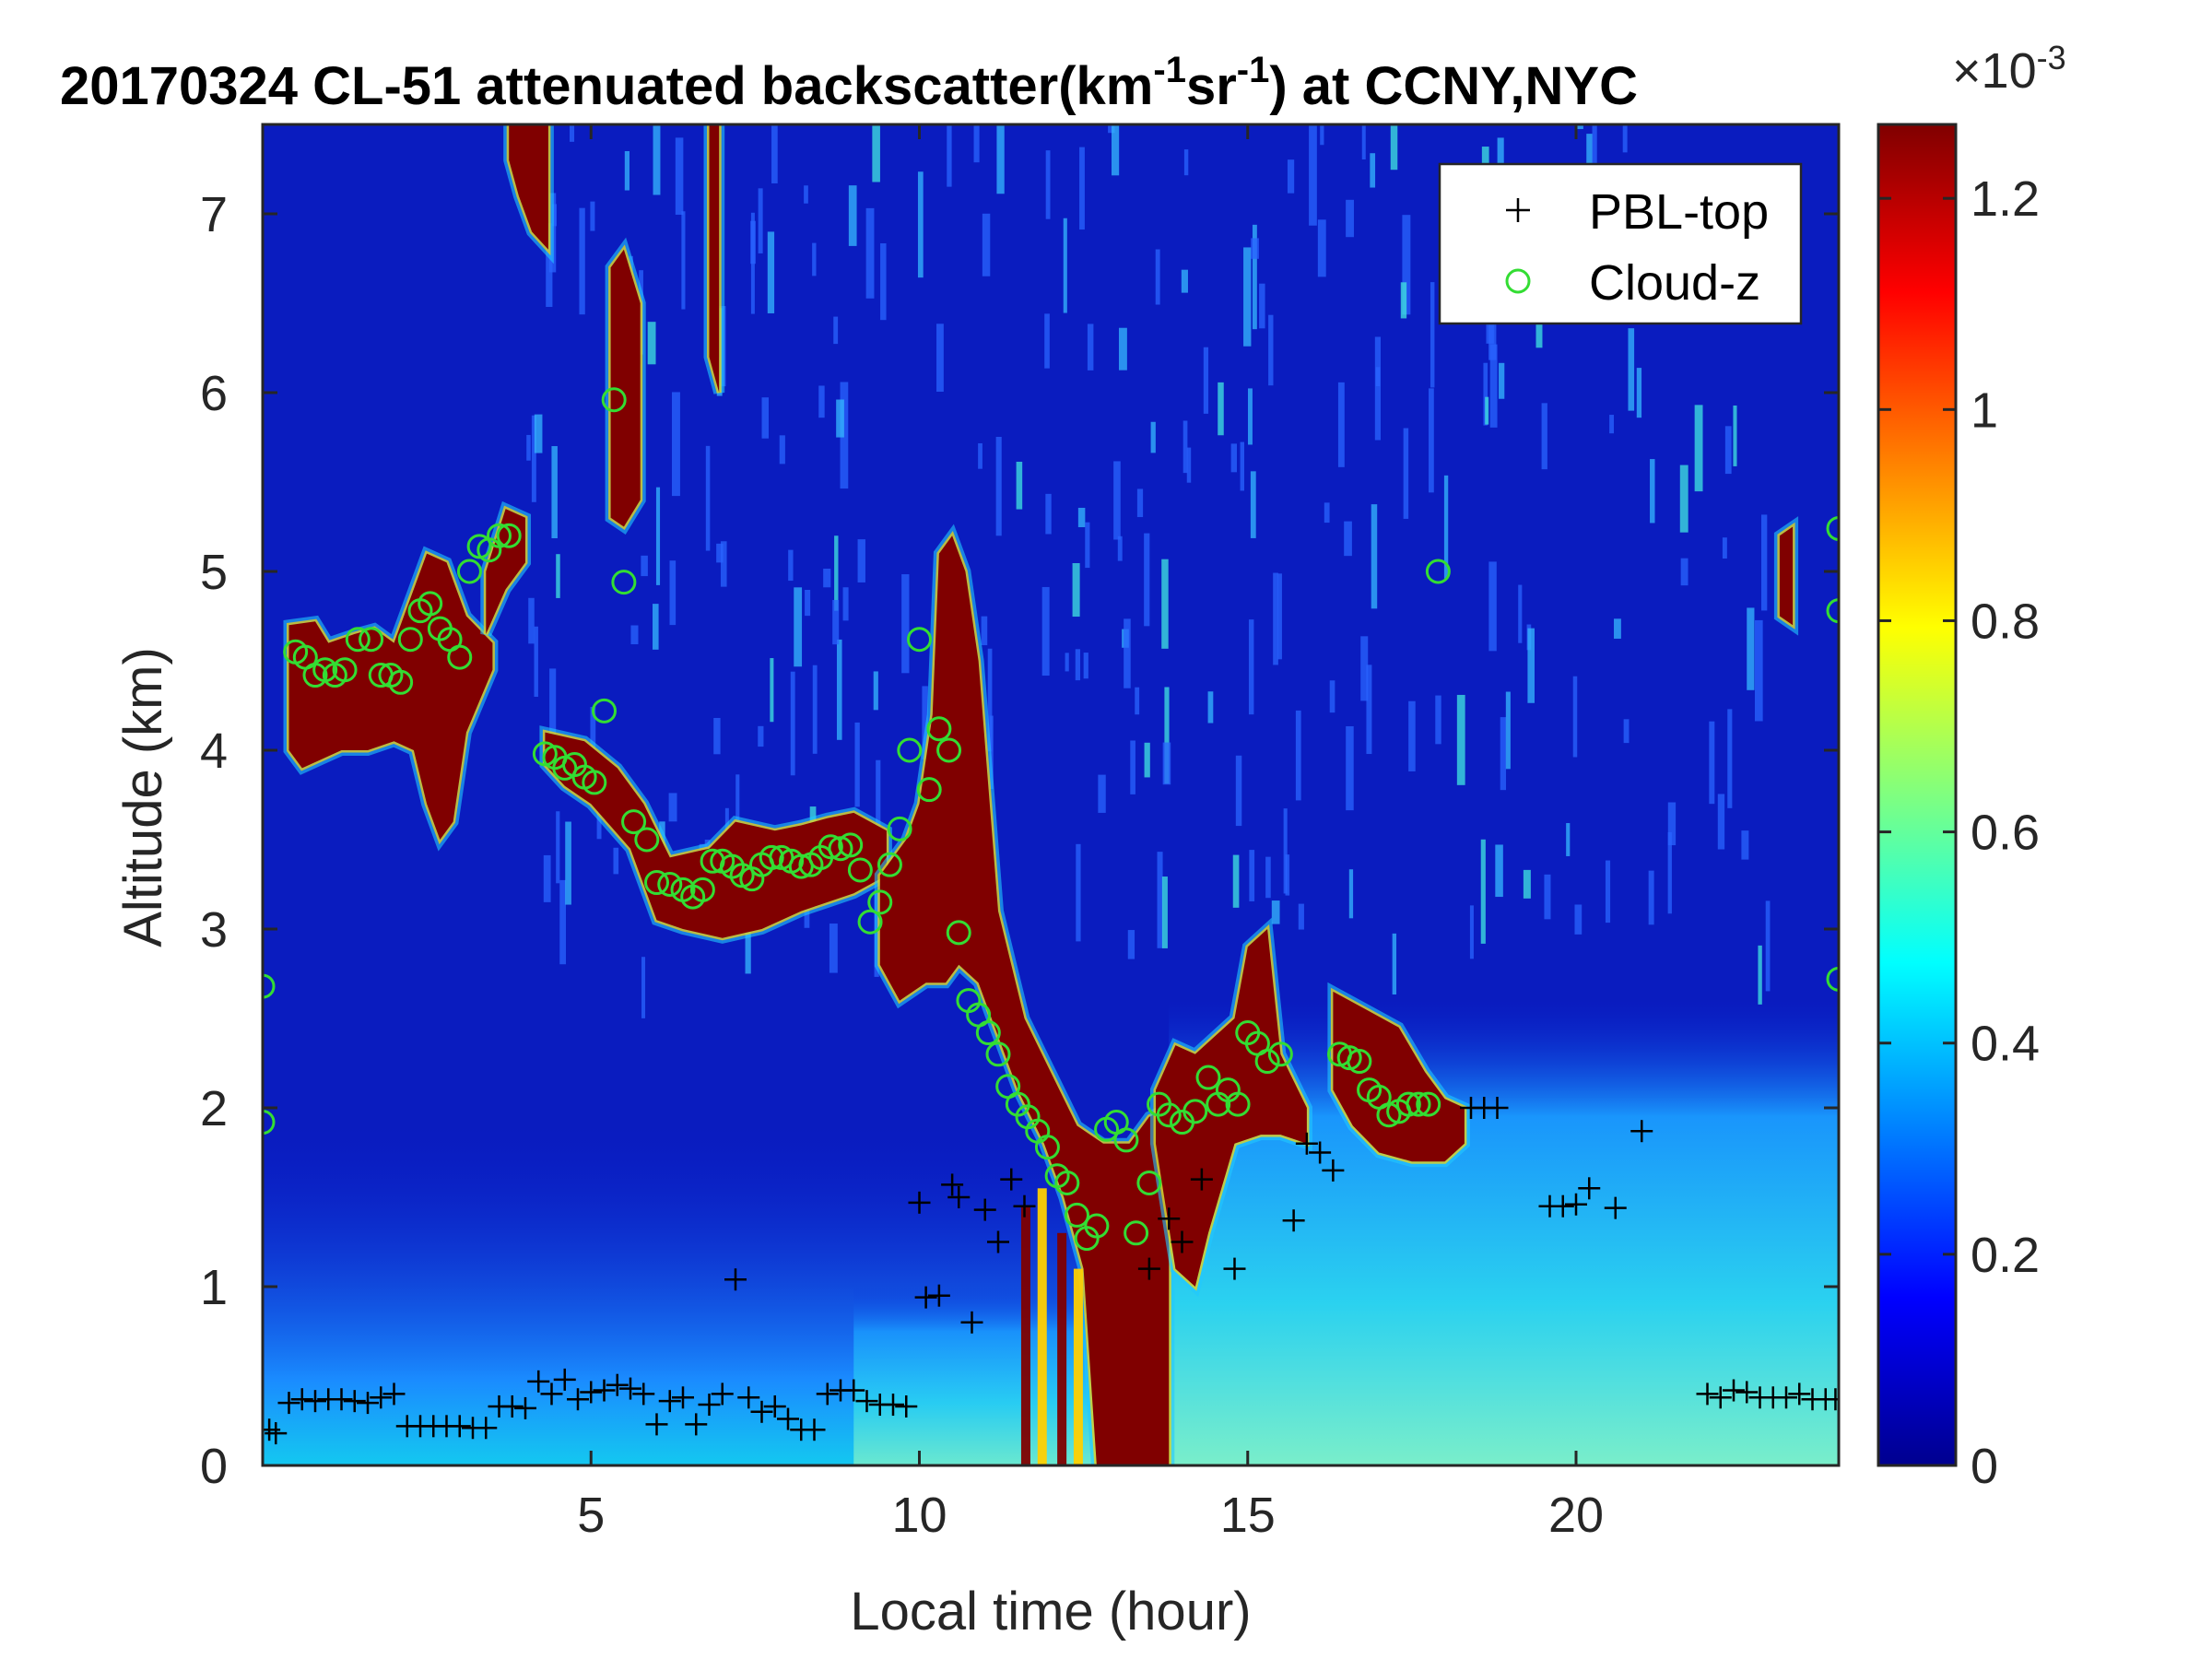 This screenshot has height=1659, width=2212. I want to click on legend-label-cloud: Cloud-z, so click(1674, 283).